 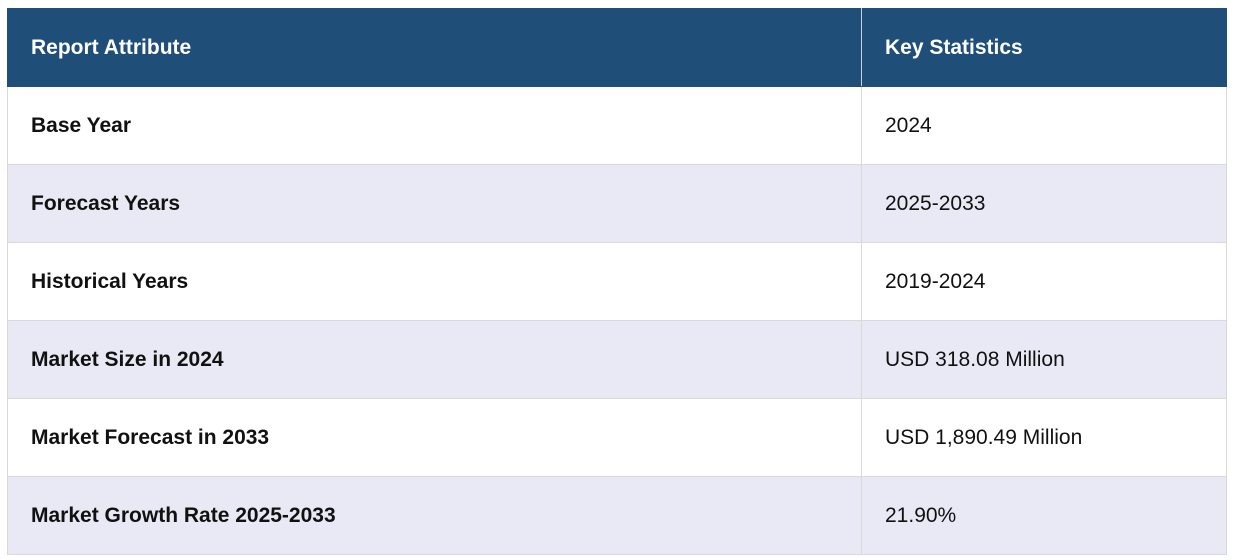 What do you see at coordinates (434, 47) in the screenshot?
I see `header-cell: Report Attribute` at bounding box center [434, 47].